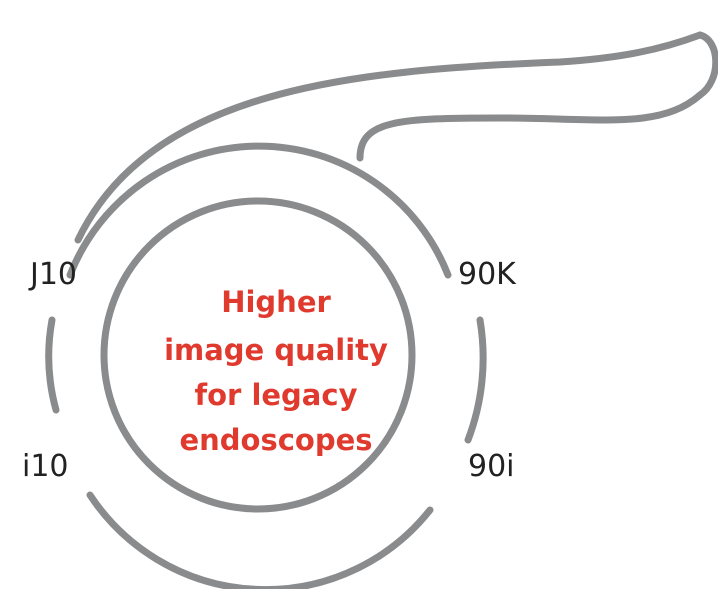  Describe the element at coordinates (475, 380) in the screenshot. I see `middle-ring-right` at that location.